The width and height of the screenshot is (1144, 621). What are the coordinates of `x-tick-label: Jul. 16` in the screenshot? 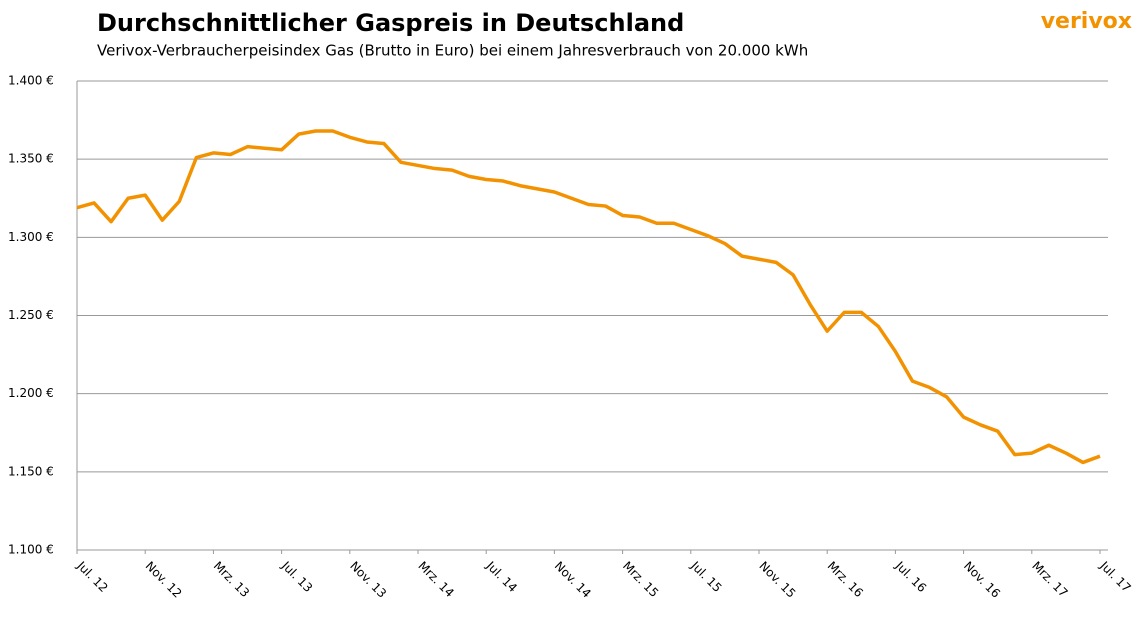 It's located at (910, 576).